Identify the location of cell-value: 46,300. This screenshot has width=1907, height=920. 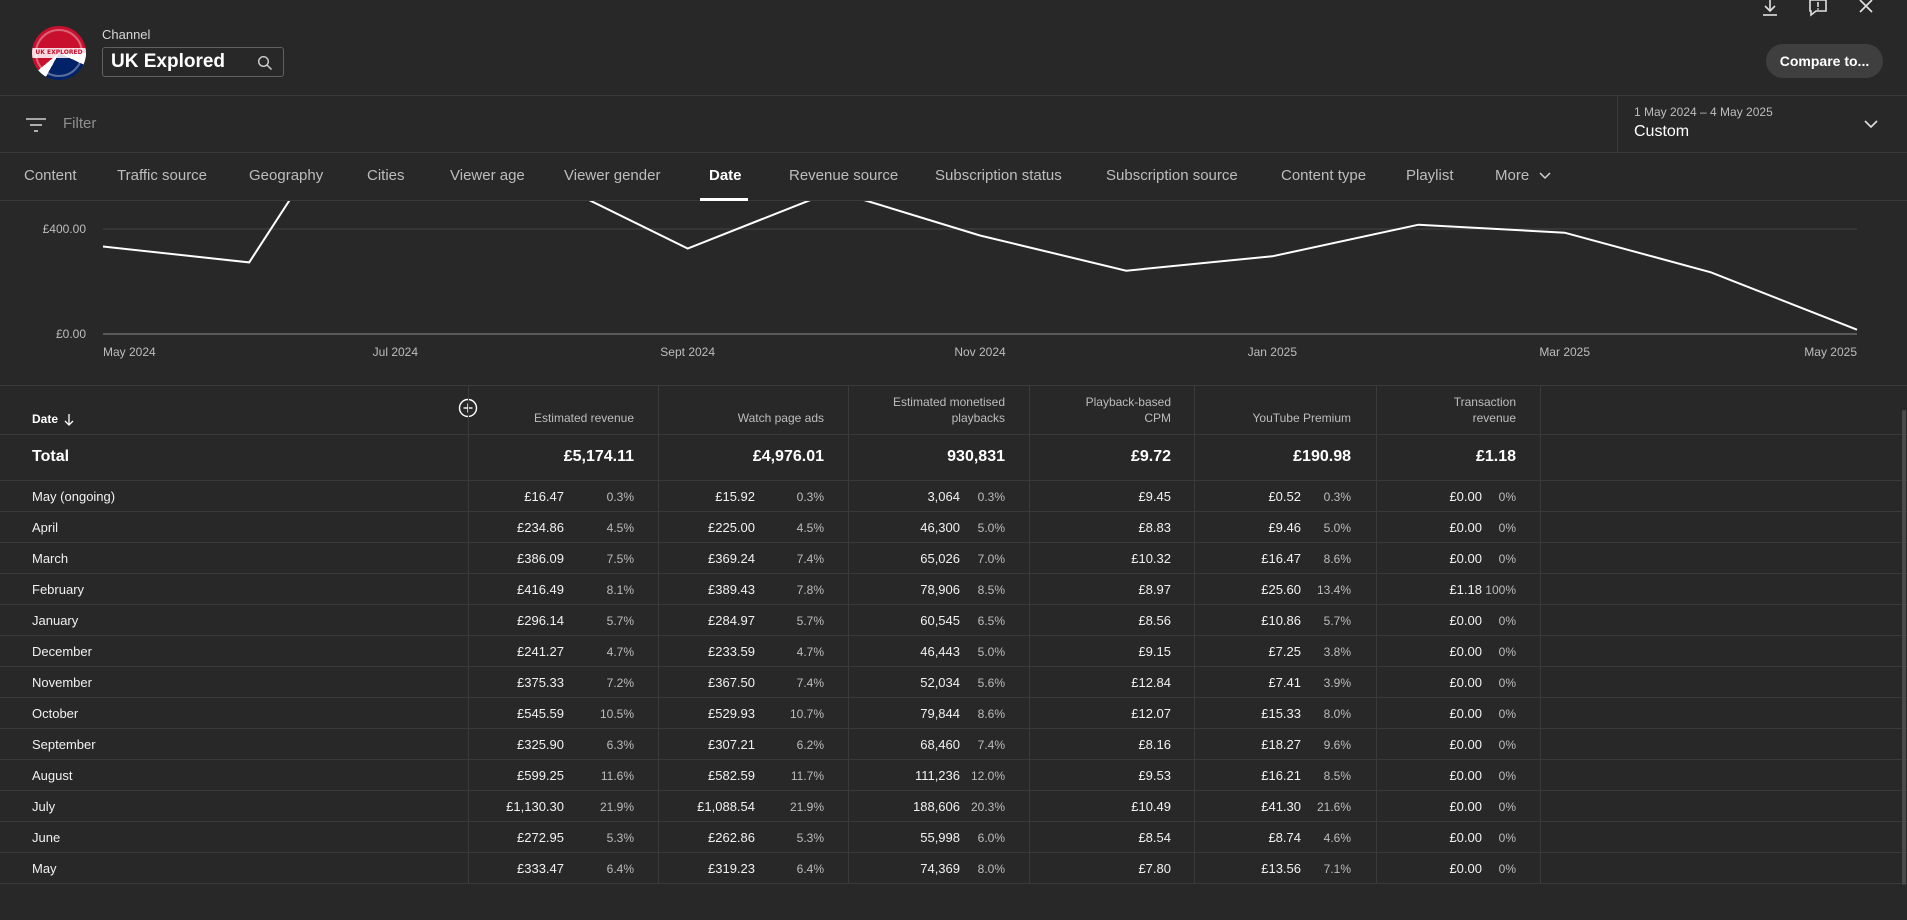
(940, 527).